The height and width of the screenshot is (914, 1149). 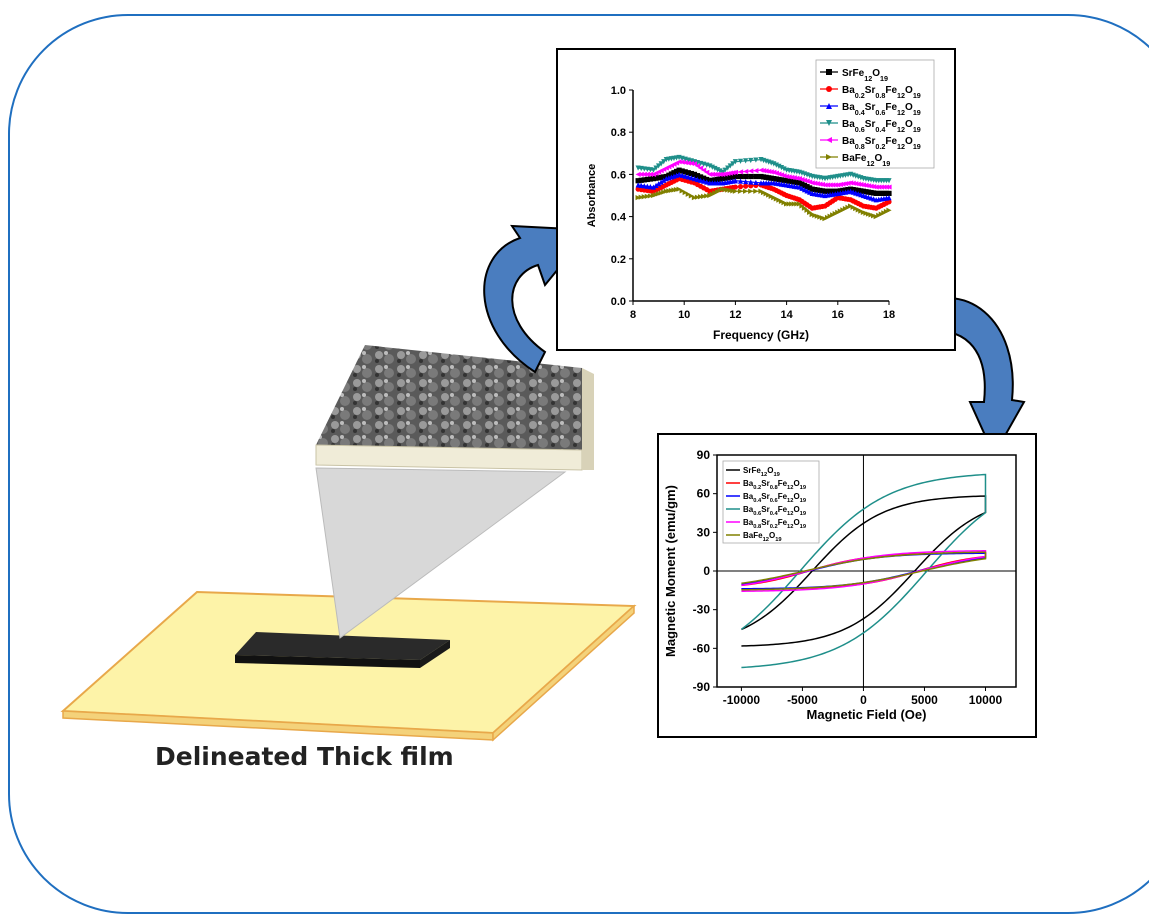 What do you see at coordinates (774, 511) in the screenshot?
I see `legend-entry: Ba0.6Sr0.4Fe12O19` at bounding box center [774, 511].